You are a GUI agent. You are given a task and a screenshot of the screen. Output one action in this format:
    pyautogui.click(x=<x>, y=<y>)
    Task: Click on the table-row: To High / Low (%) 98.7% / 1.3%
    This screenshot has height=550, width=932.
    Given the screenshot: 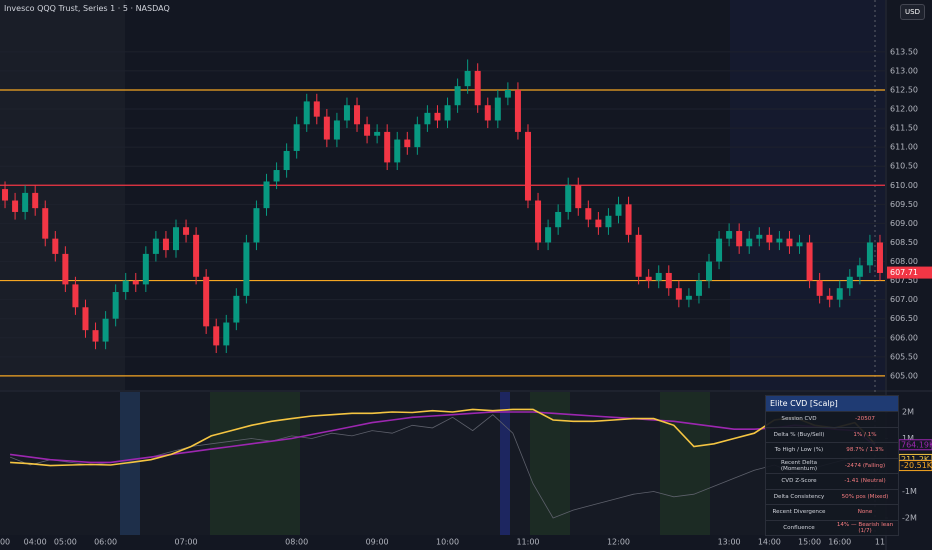 What is the action you would take?
    pyautogui.click(x=832, y=450)
    